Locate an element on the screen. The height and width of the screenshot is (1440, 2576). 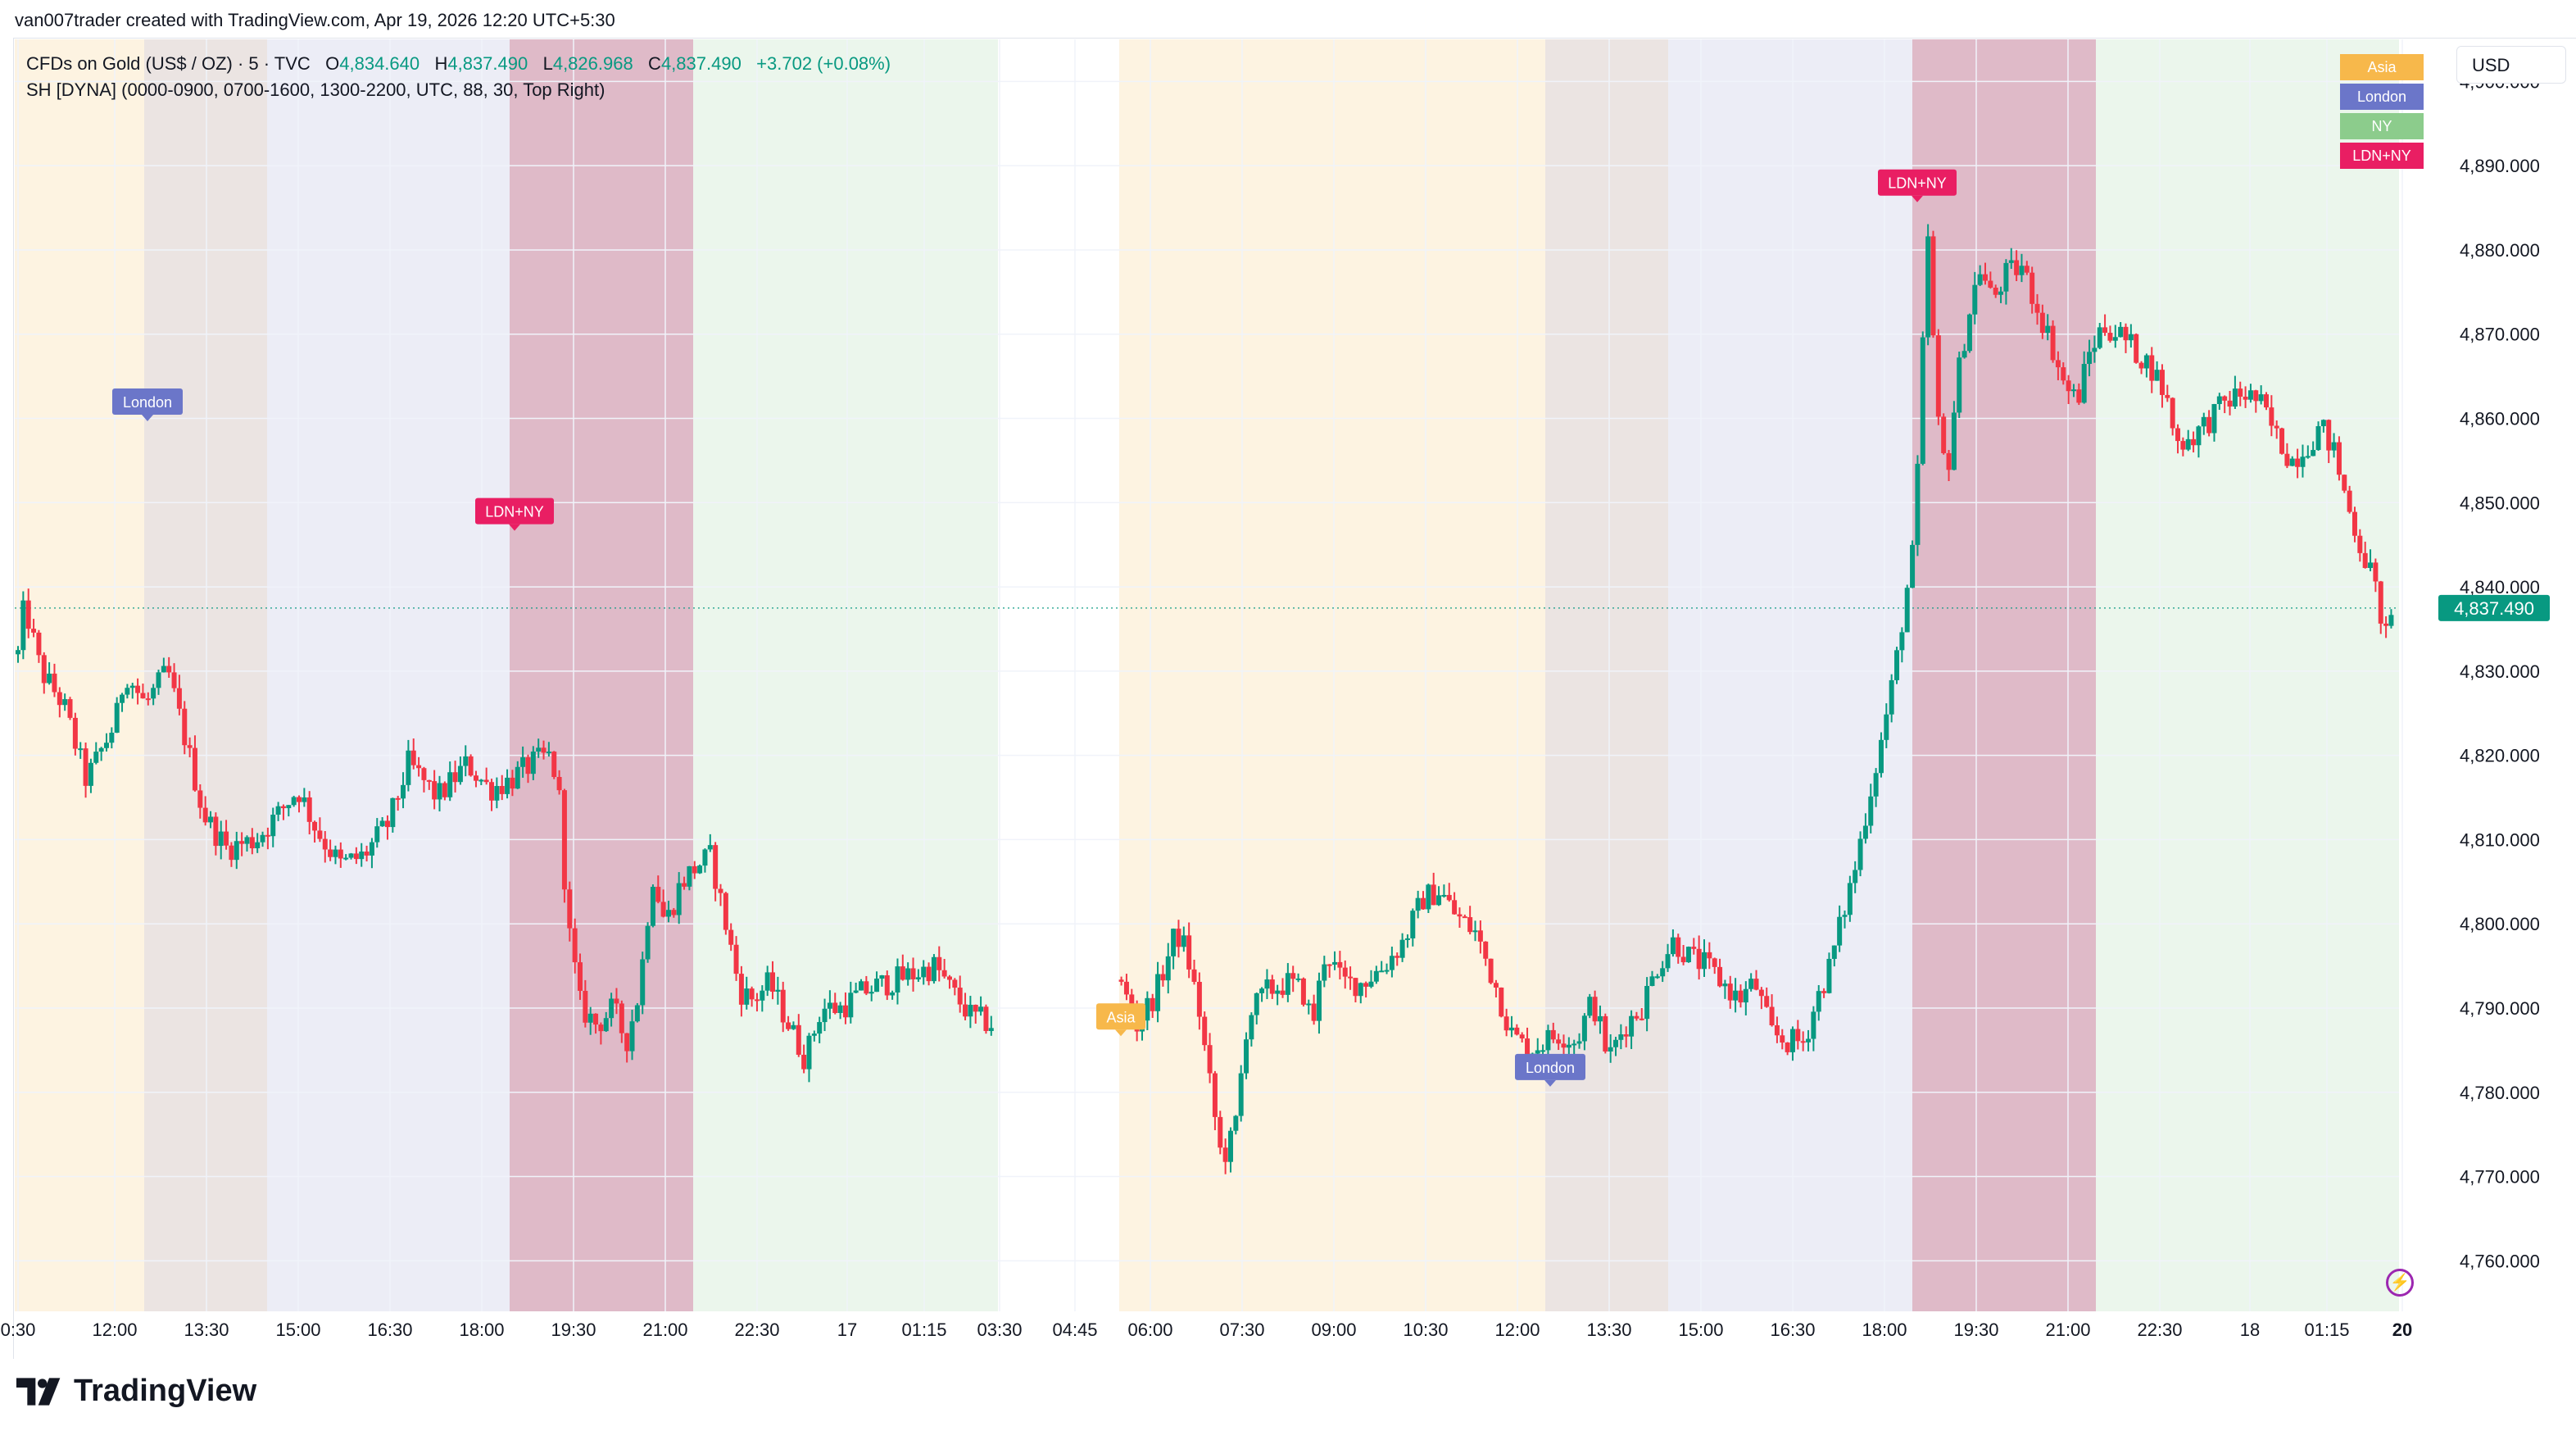
symbol-title: CFDs on Gold (US$ / OZ) · 5 · TVC is located at coordinates (168, 63).